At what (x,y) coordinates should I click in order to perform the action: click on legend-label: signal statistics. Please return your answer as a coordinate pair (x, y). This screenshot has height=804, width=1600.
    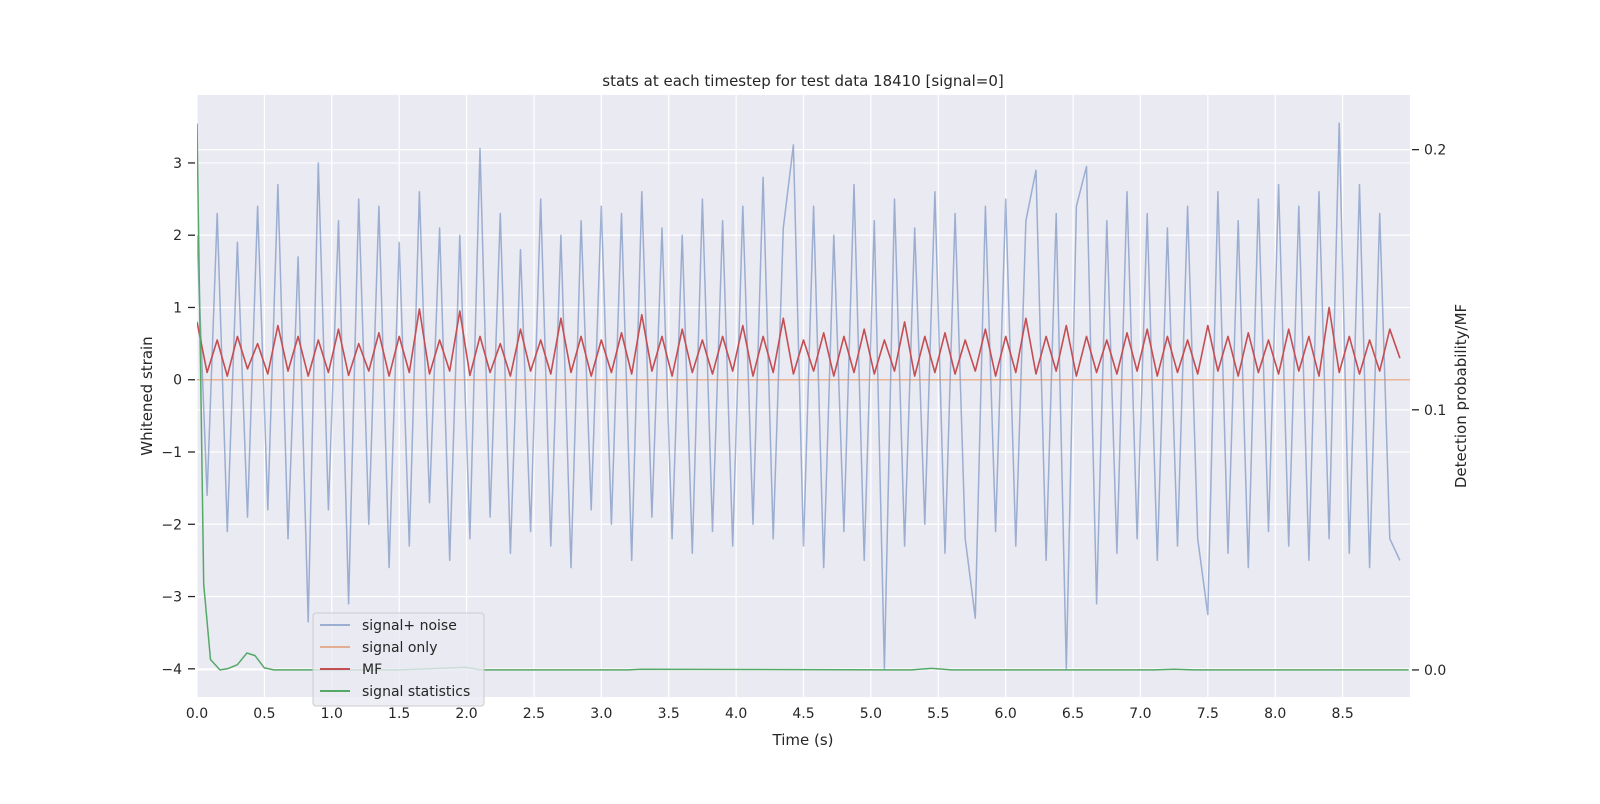
    Looking at the image, I should click on (416, 692).